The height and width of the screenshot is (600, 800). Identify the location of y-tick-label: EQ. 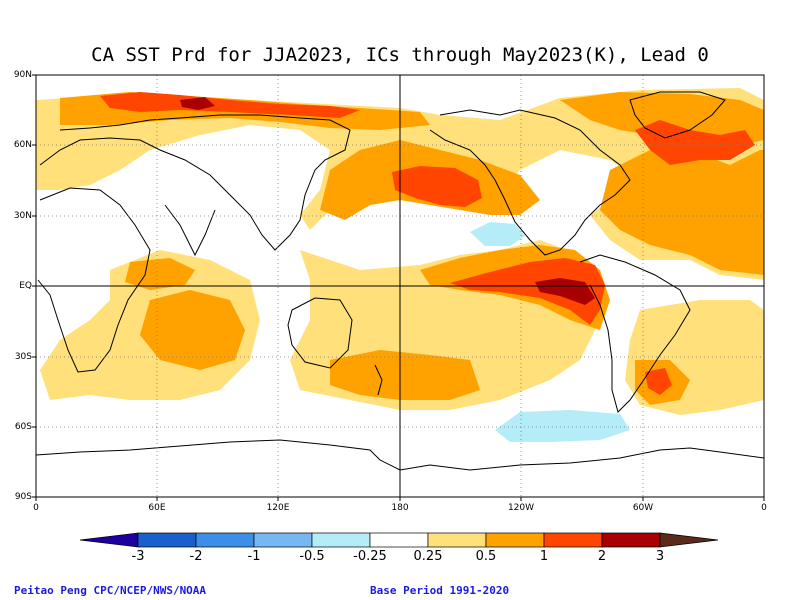
(25, 286).